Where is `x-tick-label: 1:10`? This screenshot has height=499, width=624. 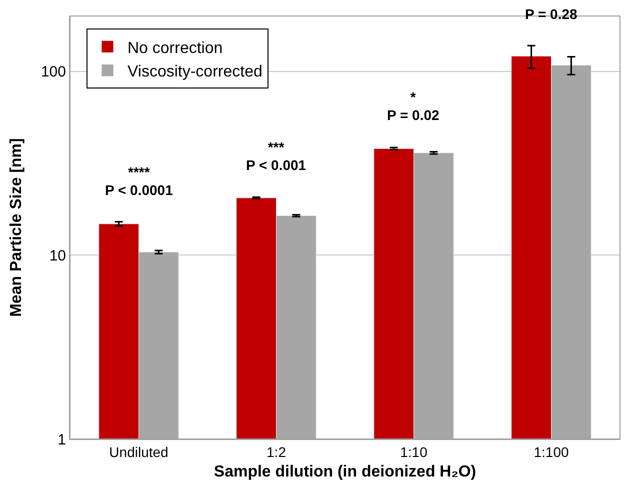 x-tick-label: 1:10 is located at coordinates (414, 452).